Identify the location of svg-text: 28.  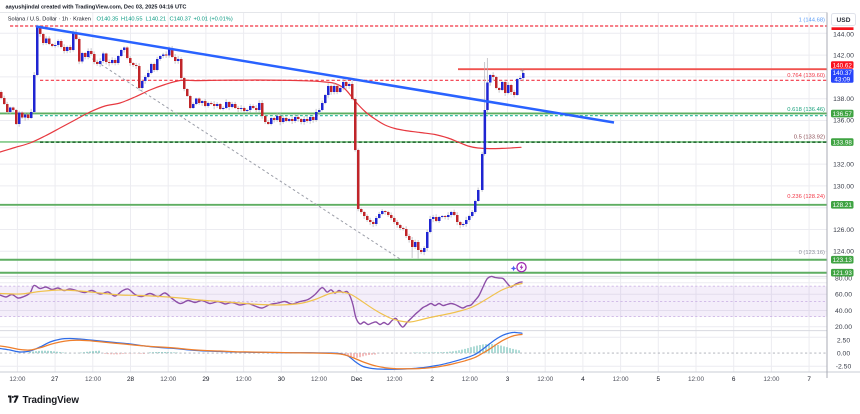
(131, 379).